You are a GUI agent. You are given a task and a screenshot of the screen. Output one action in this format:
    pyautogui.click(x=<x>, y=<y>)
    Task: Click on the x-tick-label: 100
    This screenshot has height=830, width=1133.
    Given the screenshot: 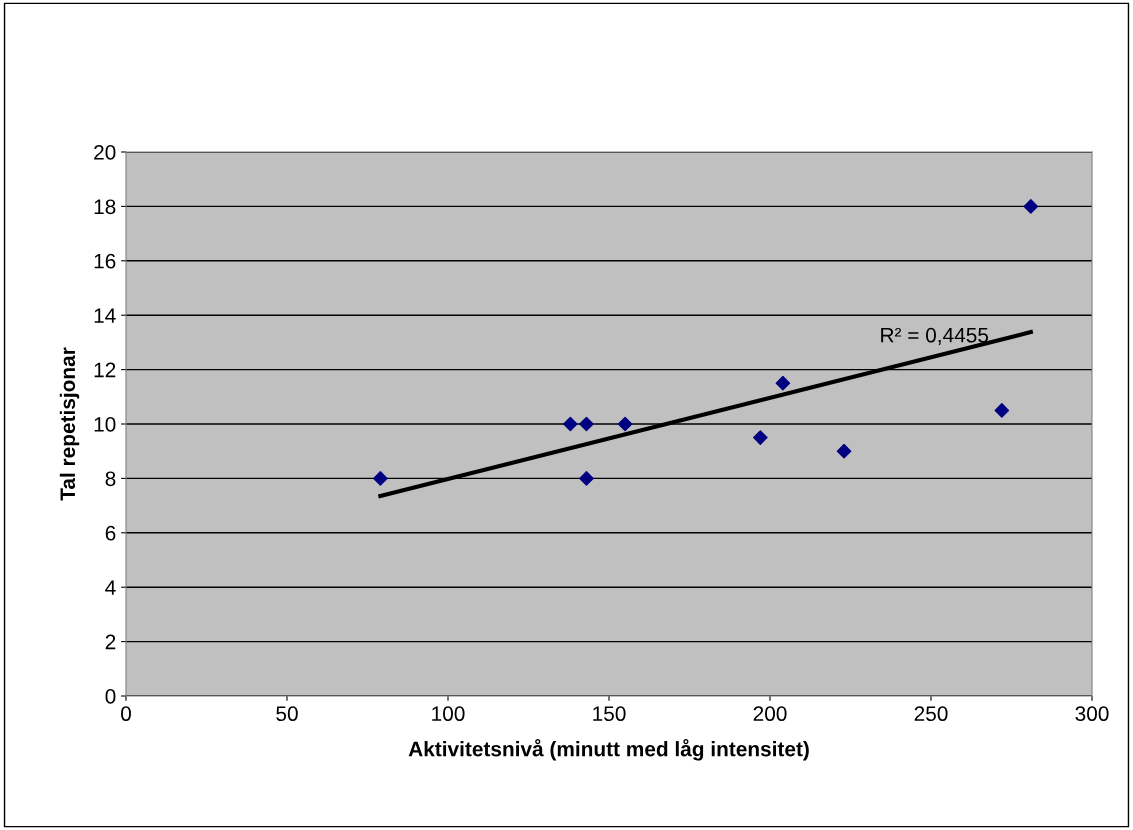 What is the action you would take?
    pyautogui.click(x=448, y=714)
    